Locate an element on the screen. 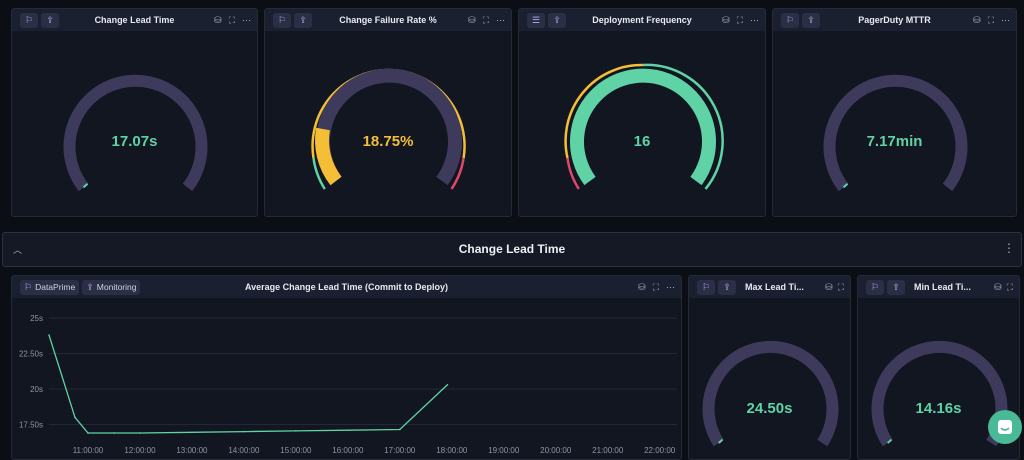 Image resolution: width=1024 pixels, height=460 pixels. panel-deployment-frequency: ☰ ⇪ Deployment Frequency ⛁ ⛶ ⋯ 16 is located at coordinates (642, 112).